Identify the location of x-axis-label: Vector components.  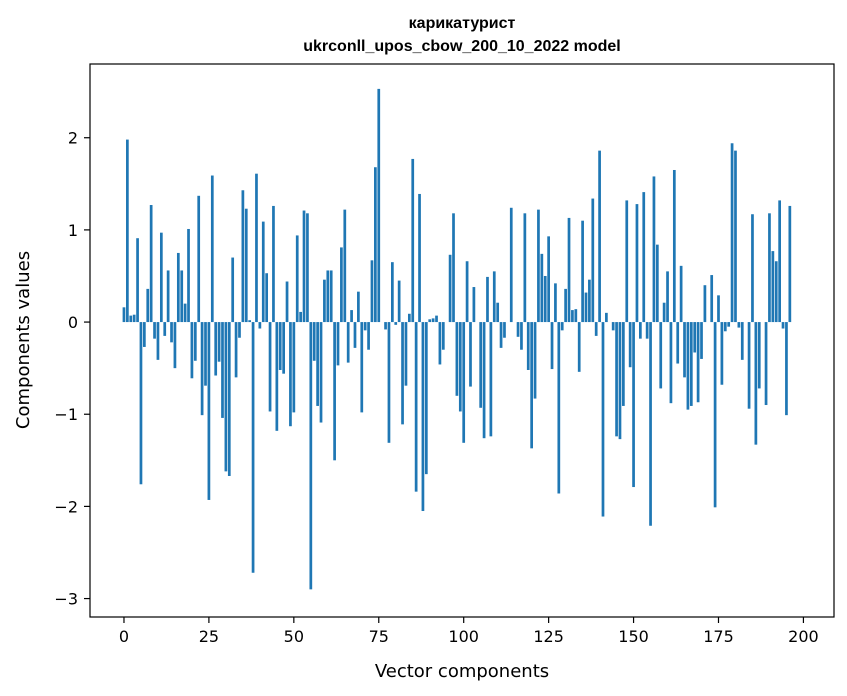
(462, 671).